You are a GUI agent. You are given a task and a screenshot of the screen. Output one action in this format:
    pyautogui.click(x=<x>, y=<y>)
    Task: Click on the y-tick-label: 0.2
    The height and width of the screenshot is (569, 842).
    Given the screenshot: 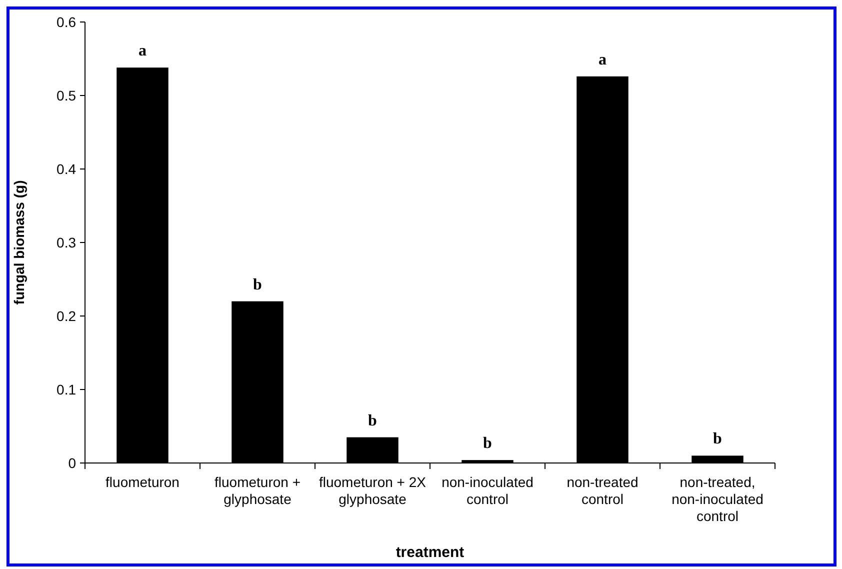 What is the action you would take?
    pyautogui.click(x=66, y=316)
    